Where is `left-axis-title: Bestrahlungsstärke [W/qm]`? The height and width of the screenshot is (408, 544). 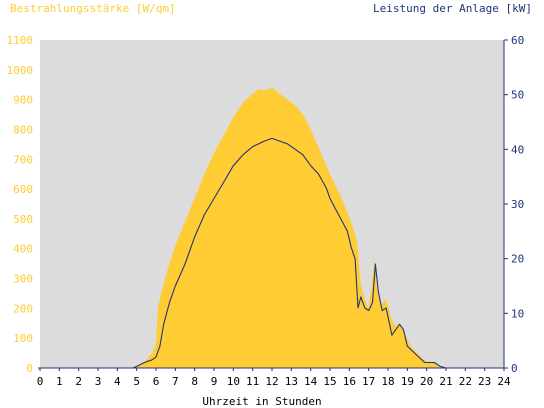
left-axis-title: Bestrahlungsstärke [W/qm] is located at coordinates (93, 8).